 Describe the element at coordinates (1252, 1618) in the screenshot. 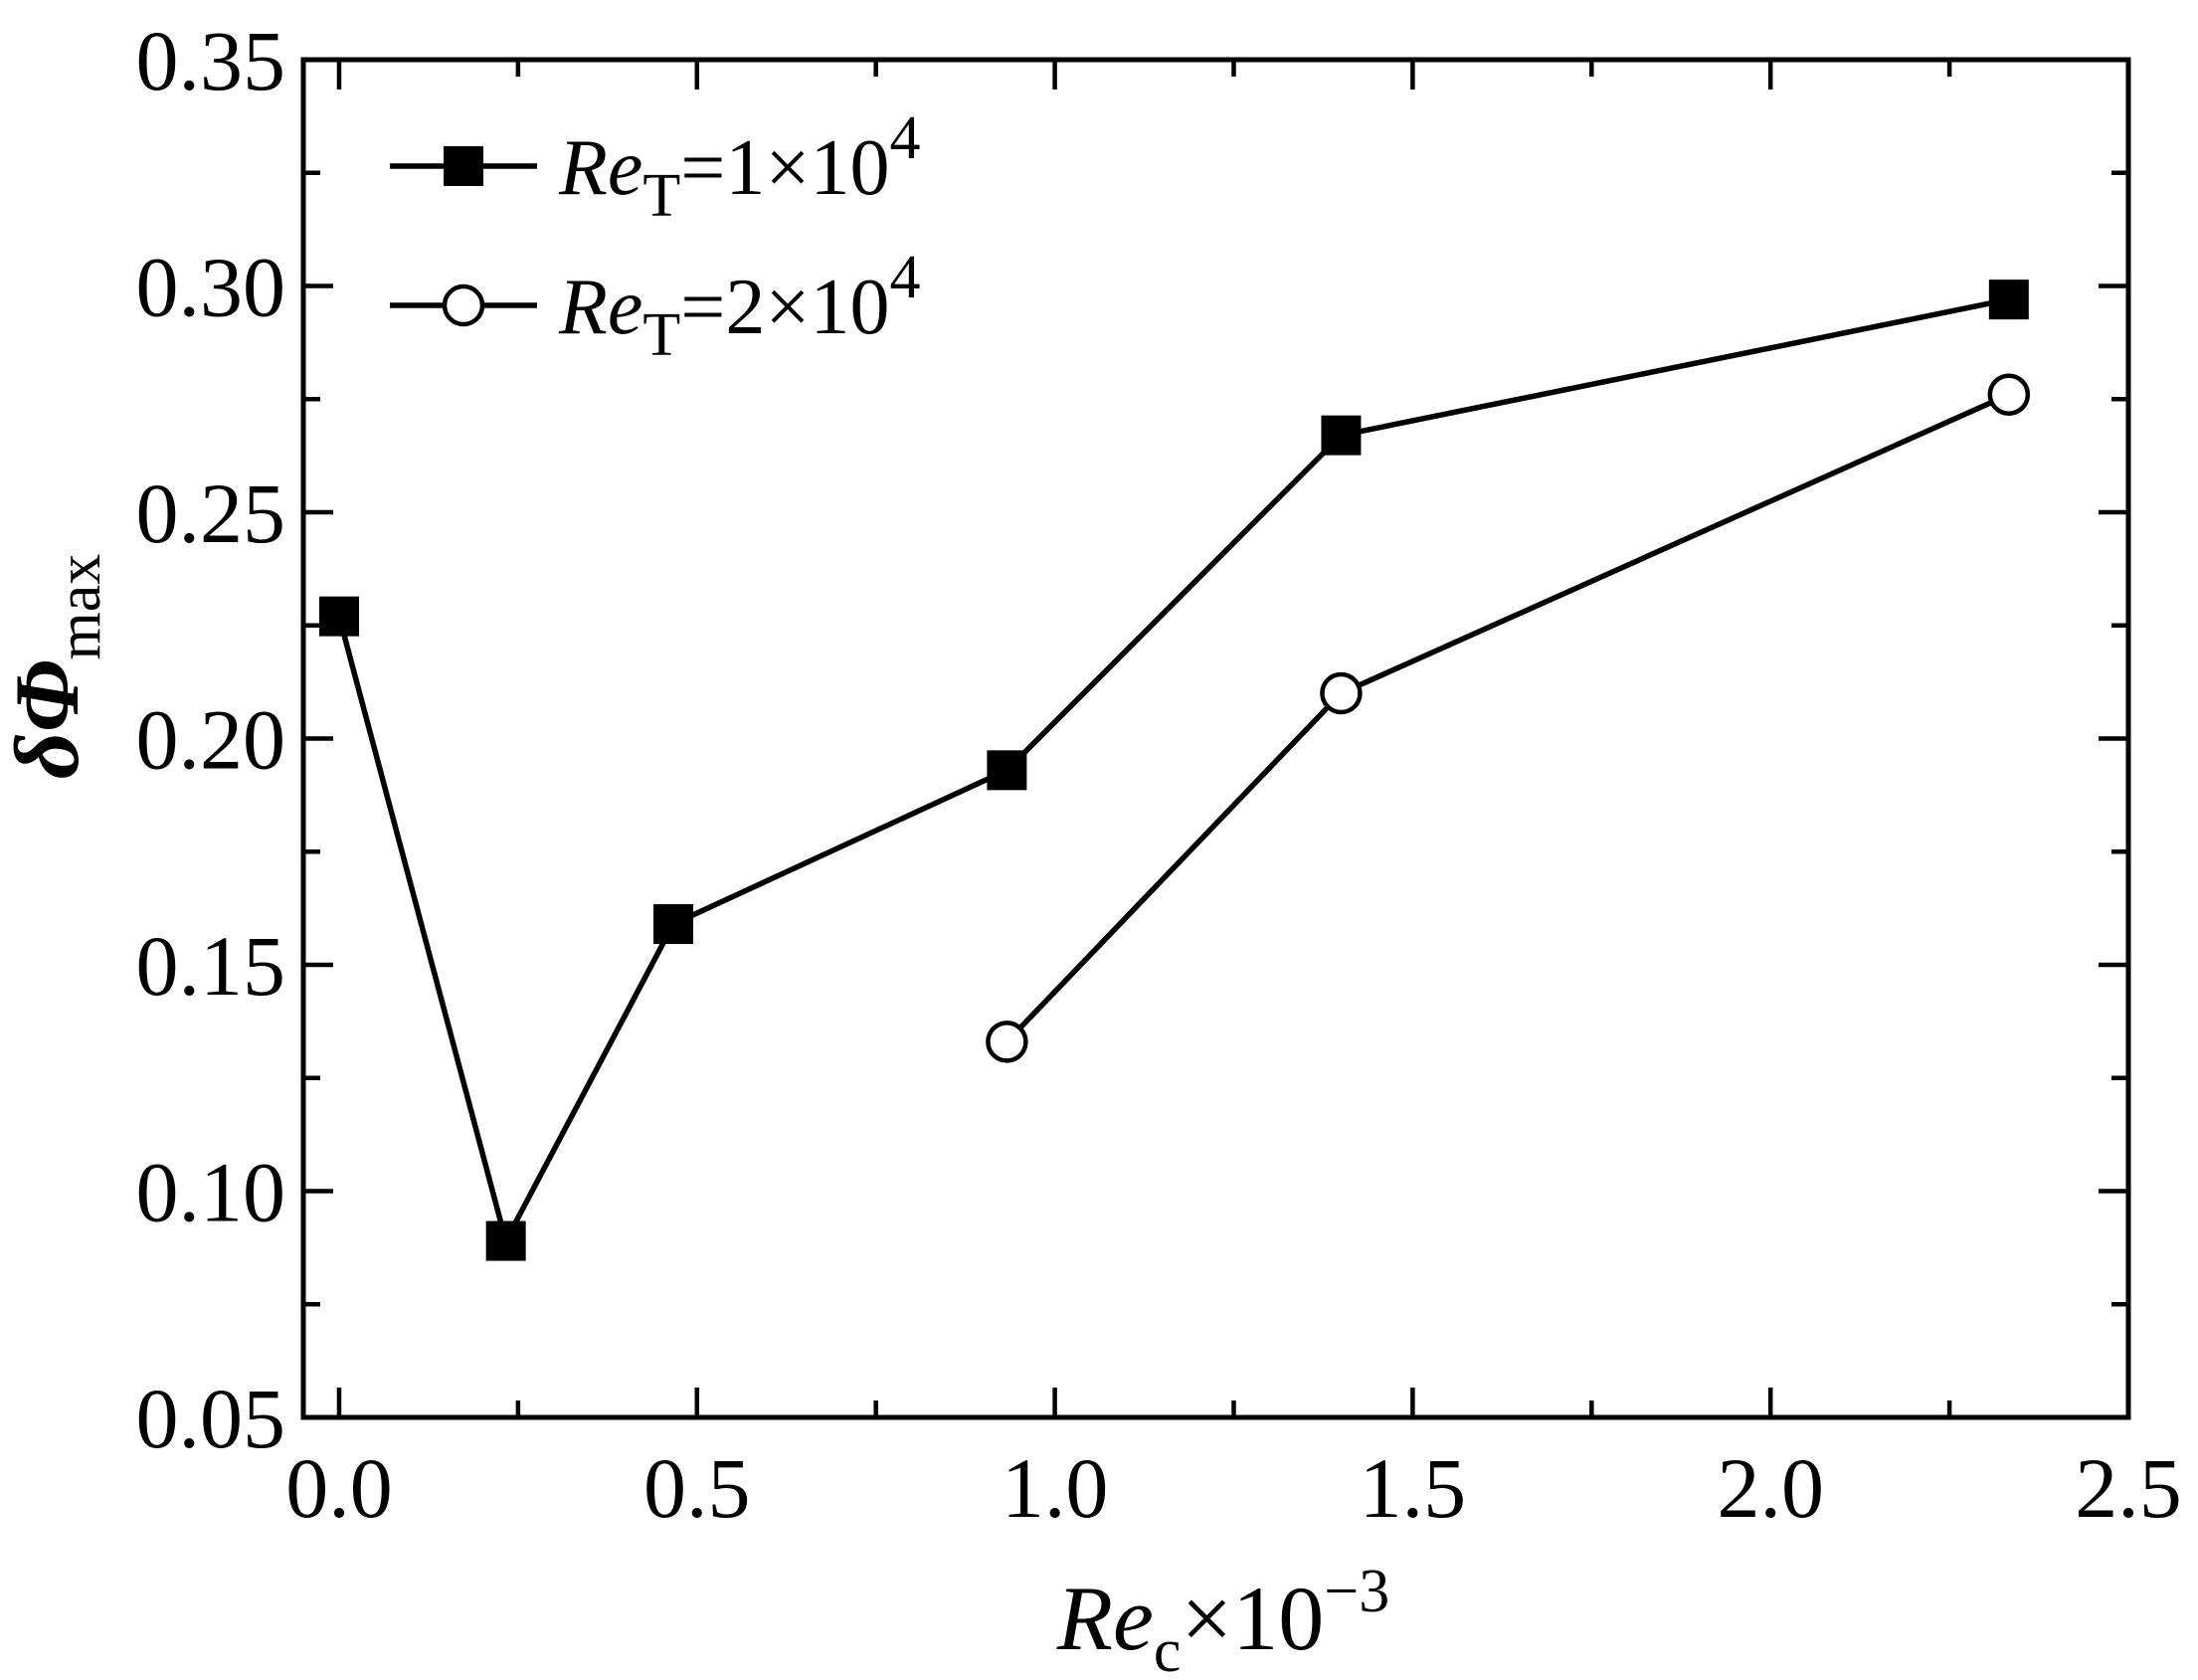

I see `x-axis-title-suffix: ×10` at that location.